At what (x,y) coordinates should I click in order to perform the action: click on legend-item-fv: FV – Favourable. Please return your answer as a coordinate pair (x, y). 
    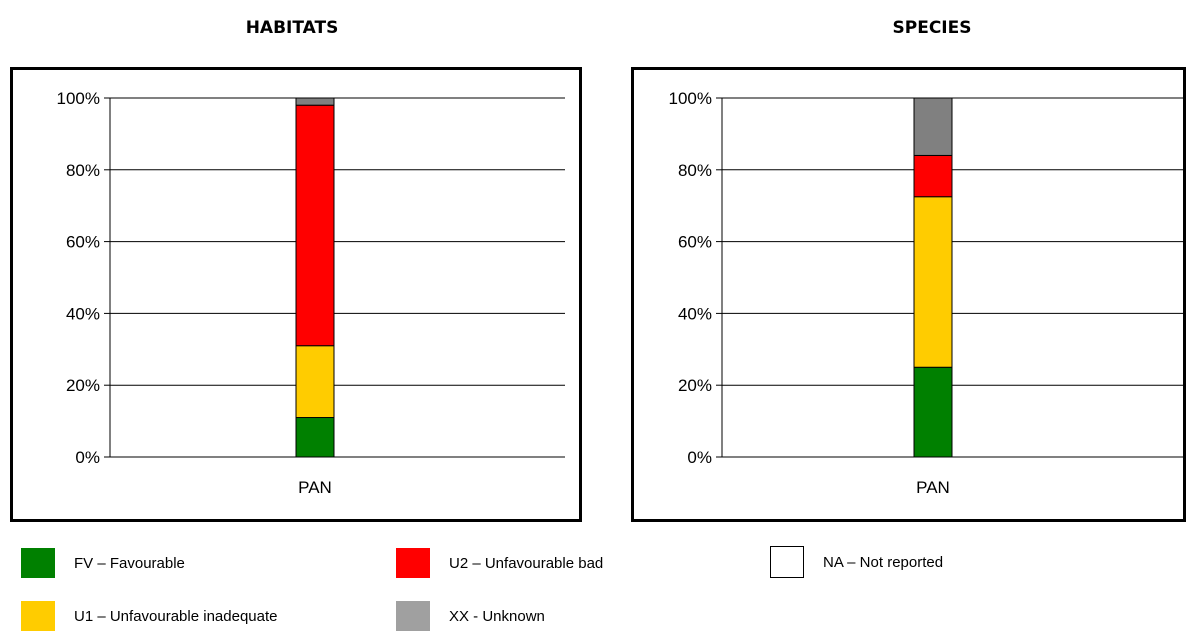
    Looking at the image, I should click on (103, 563).